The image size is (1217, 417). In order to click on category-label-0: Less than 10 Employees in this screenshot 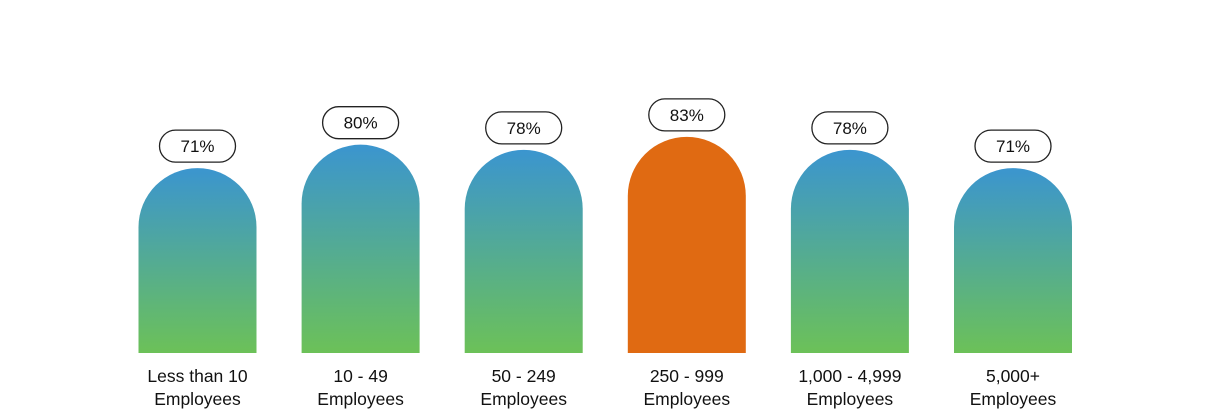, I will do `click(197, 387)`.